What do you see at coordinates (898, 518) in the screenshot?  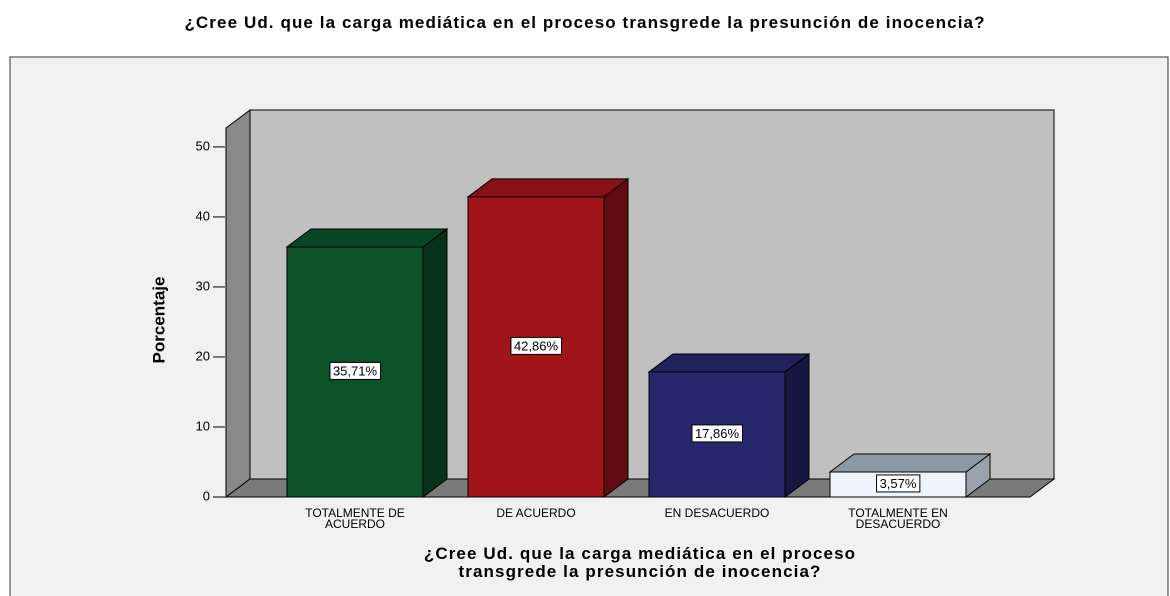 I see `x-tick-label: TOTALMENTE EN DESACUERDO` at bounding box center [898, 518].